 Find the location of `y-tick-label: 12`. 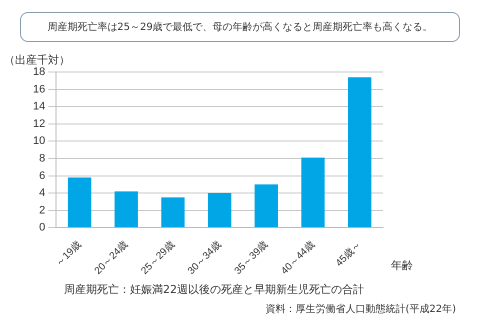

y-tick-label: 12 is located at coordinates (39, 124).